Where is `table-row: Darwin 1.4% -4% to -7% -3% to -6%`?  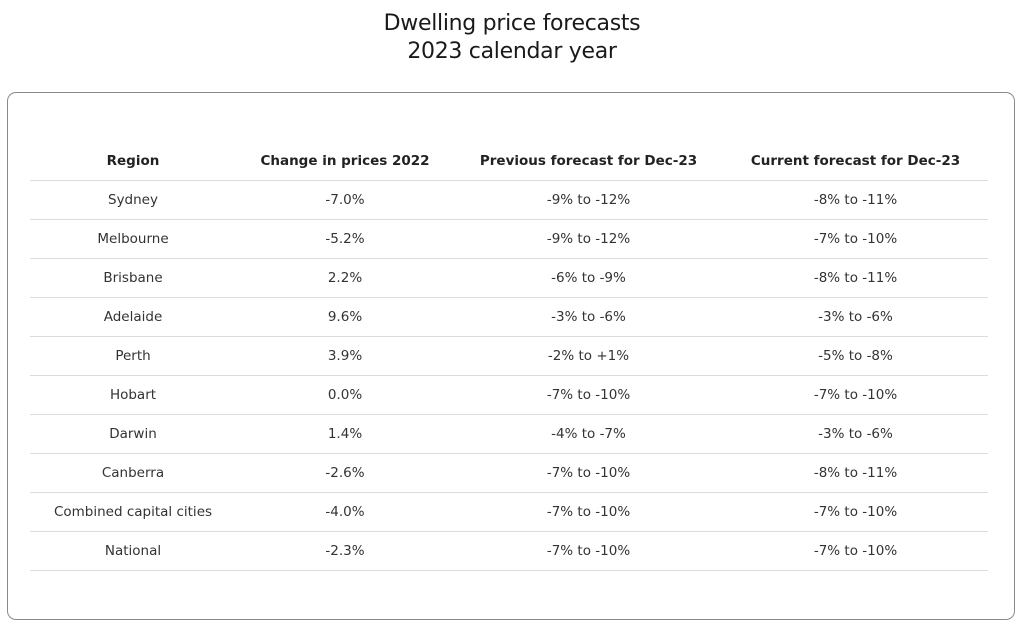 table-row: Darwin 1.4% -4% to -7% -3% to -6% is located at coordinates (509, 434).